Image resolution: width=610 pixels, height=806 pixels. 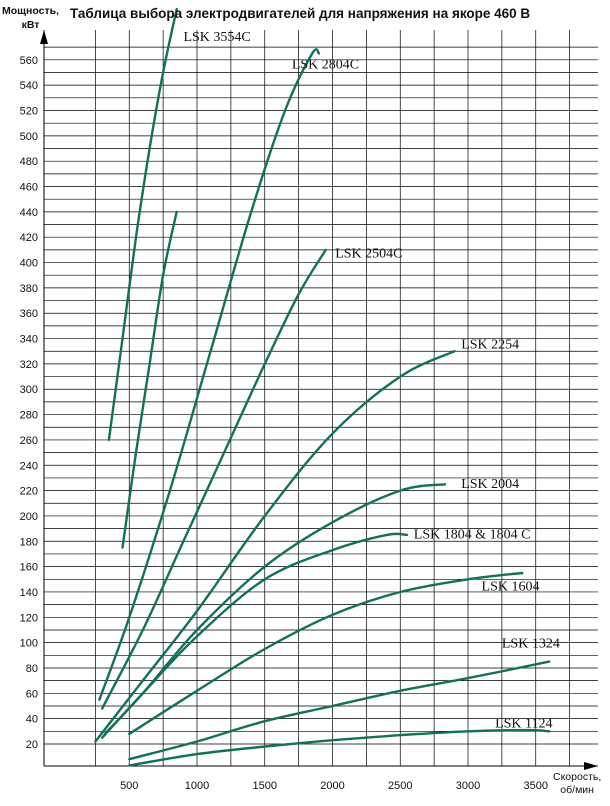 What do you see at coordinates (29, 568) in the screenshot?
I see `y-tick-label: 160` at bounding box center [29, 568].